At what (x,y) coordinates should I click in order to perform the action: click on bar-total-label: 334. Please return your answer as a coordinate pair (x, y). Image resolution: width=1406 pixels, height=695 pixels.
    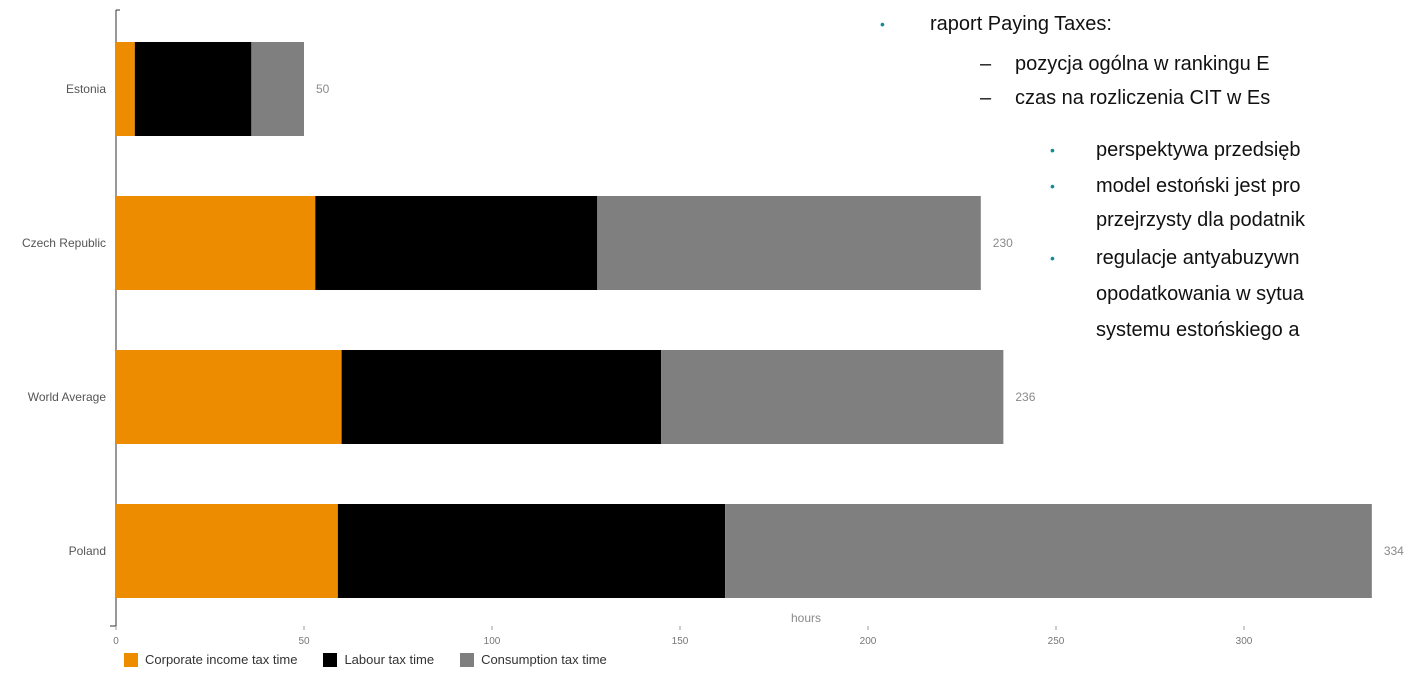
    Looking at the image, I should click on (1394, 551).